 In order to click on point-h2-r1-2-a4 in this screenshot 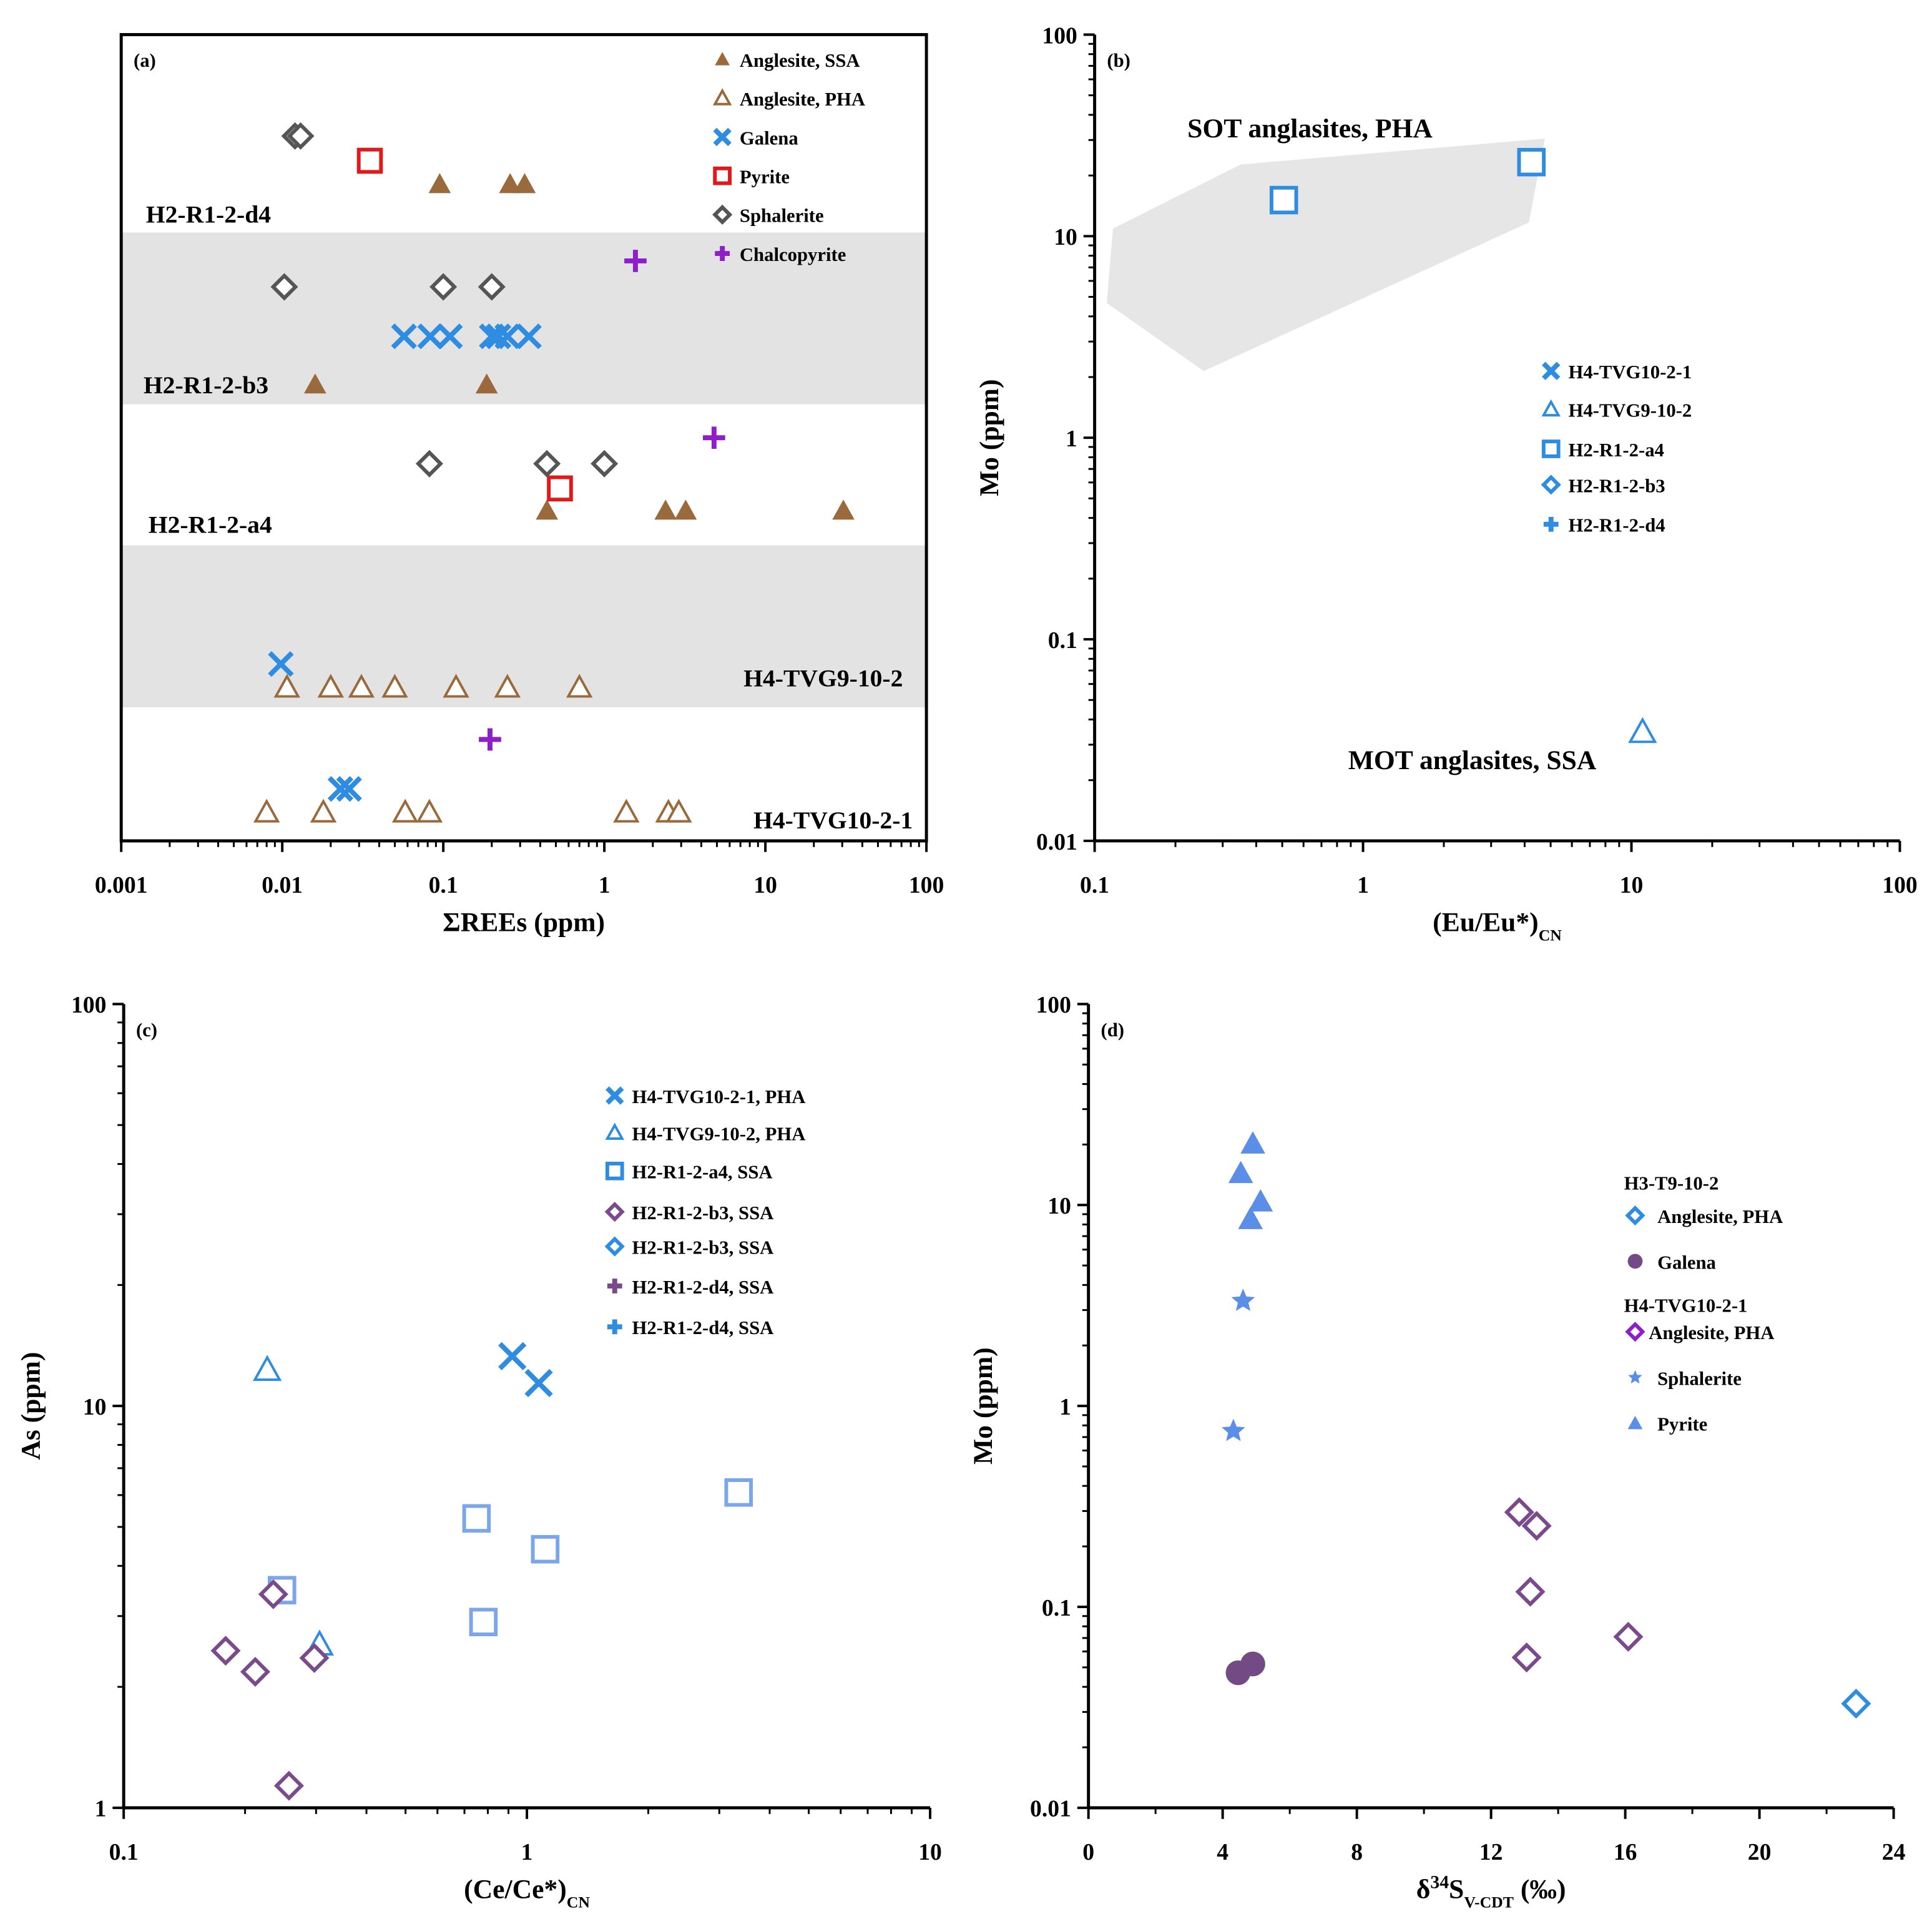, I will do `click(1532, 162)`.